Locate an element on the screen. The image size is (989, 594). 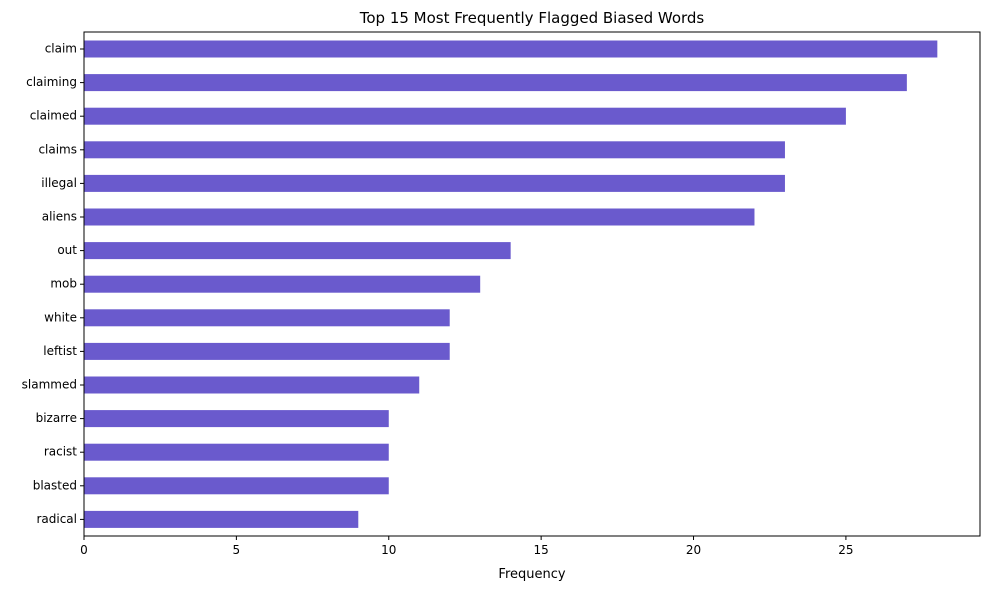
y-tick-label: slammed is located at coordinates (49, 385).